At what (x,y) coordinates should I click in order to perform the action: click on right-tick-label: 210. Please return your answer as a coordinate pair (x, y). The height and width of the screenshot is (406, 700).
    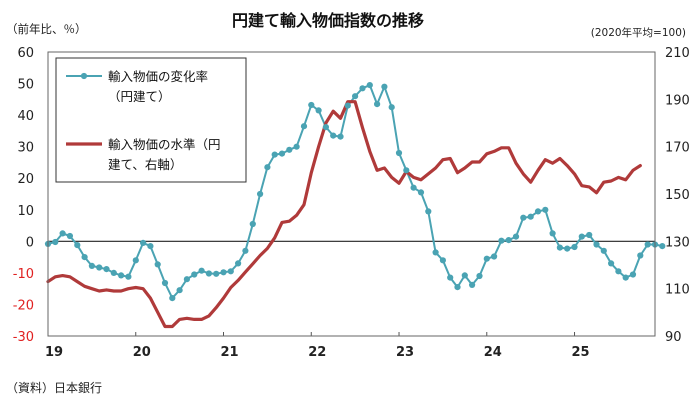
    Looking at the image, I should click on (677, 53).